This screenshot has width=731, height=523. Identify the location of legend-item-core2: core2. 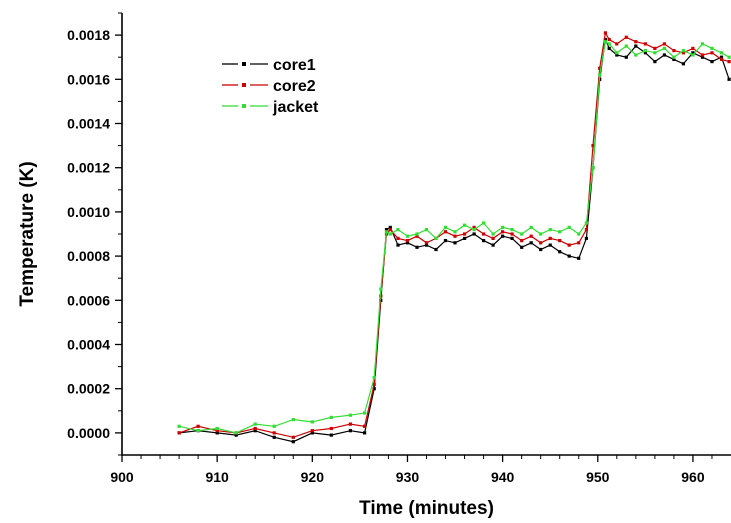
(269, 86).